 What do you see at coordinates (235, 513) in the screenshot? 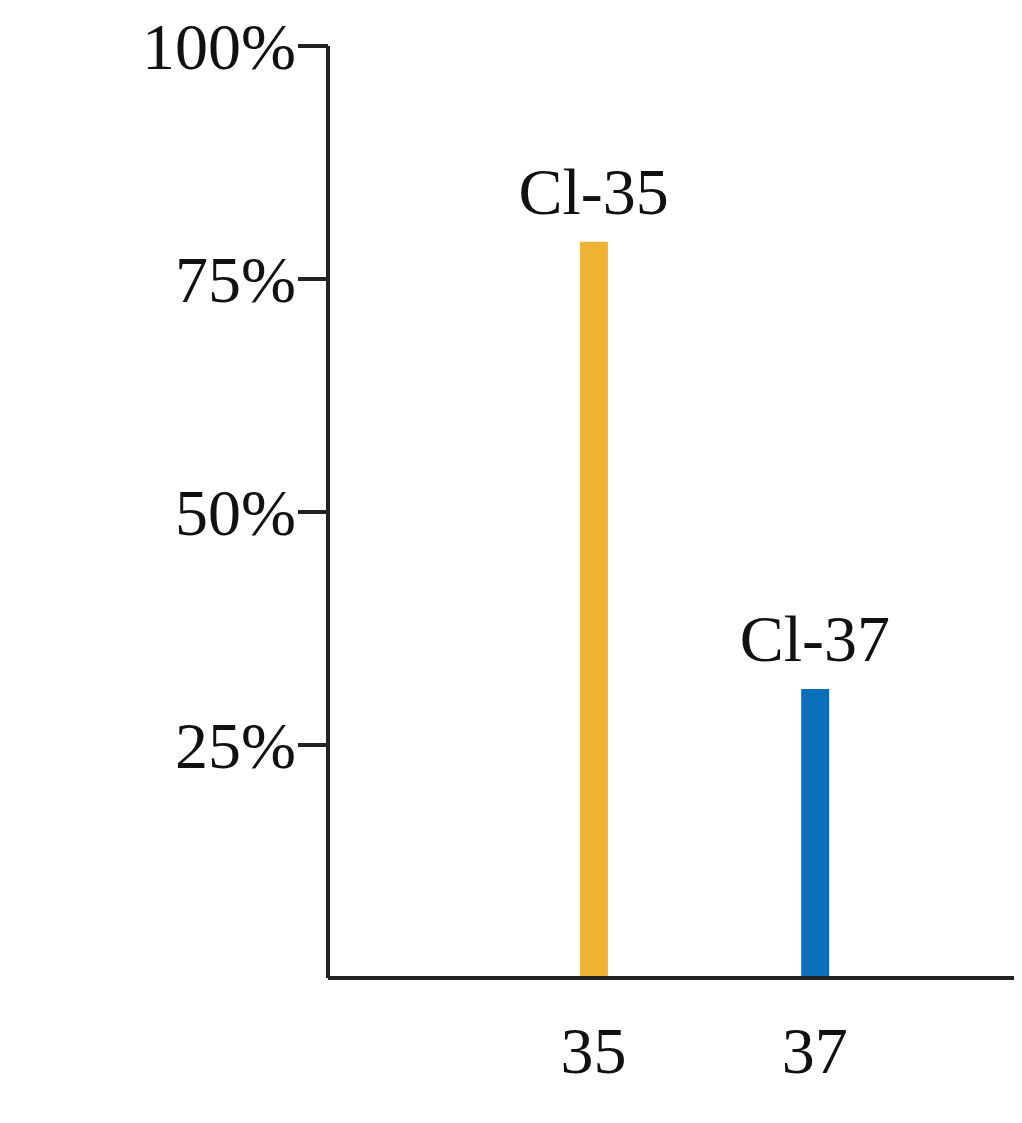
I see `y-tick-label: 50%` at bounding box center [235, 513].